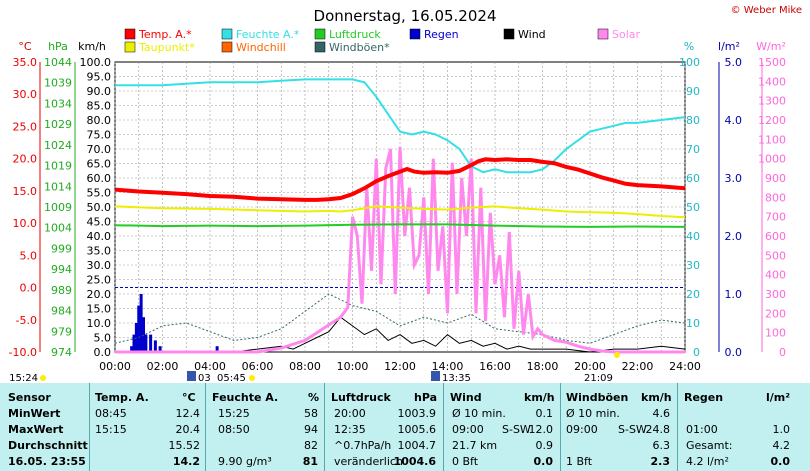 The image size is (810, 471). What do you see at coordinates (258, 366) in the screenshot?
I see `x-tick: 06:00` at bounding box center [258, 366].